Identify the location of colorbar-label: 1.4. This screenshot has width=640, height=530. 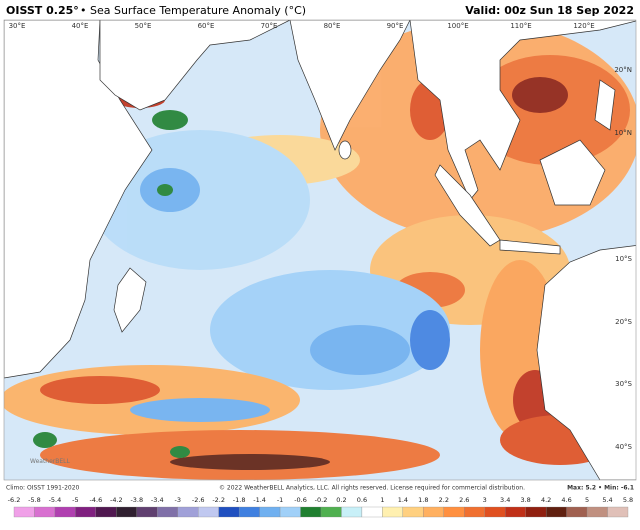
(403, 500).